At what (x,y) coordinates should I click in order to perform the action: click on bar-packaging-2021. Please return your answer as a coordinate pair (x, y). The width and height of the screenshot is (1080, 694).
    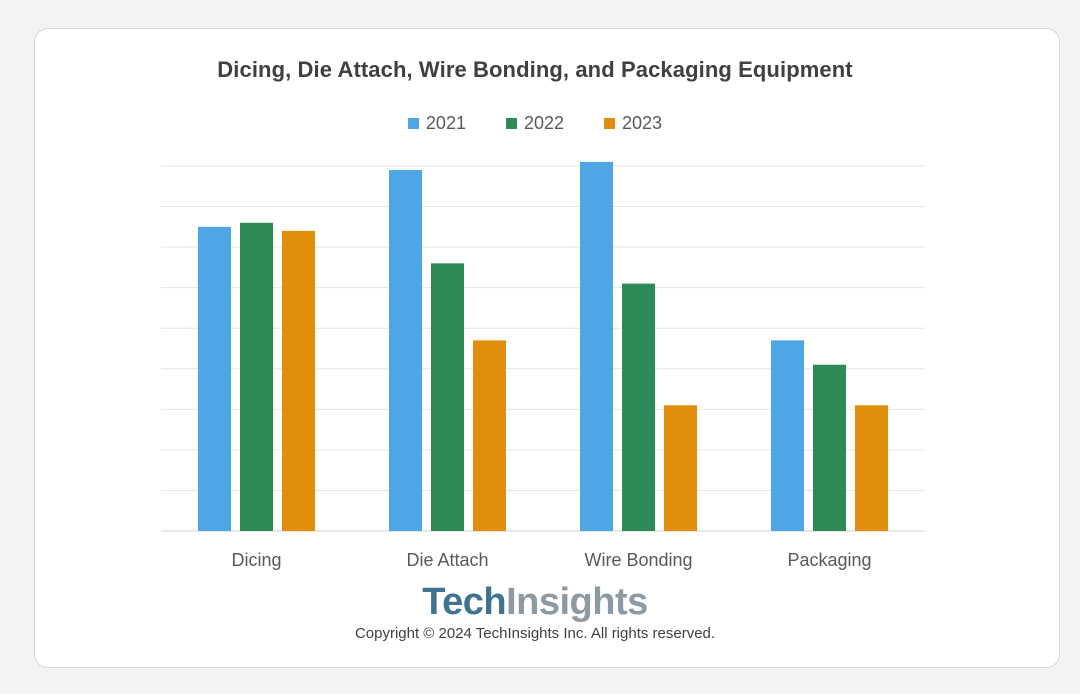
    Looking at the image, I should click on (787, 435).